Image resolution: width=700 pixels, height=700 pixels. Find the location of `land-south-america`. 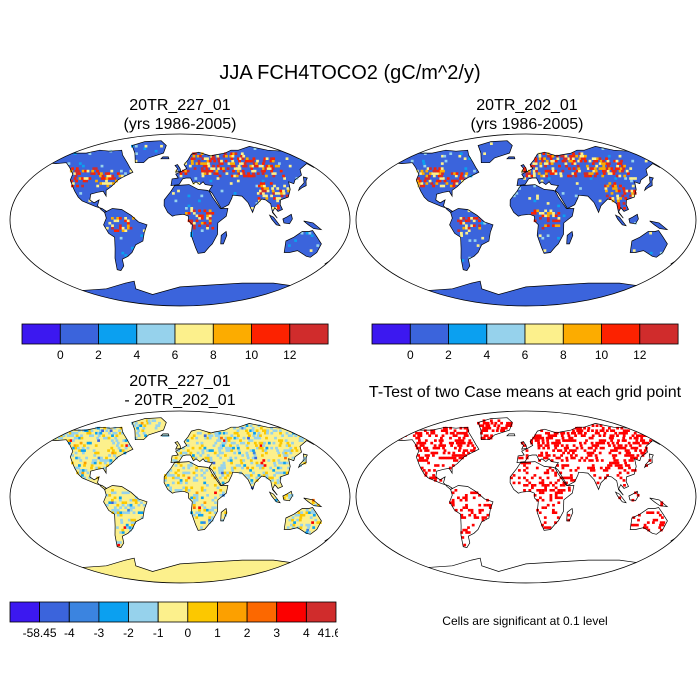

land-south-america is located at coordinates (125, 239).